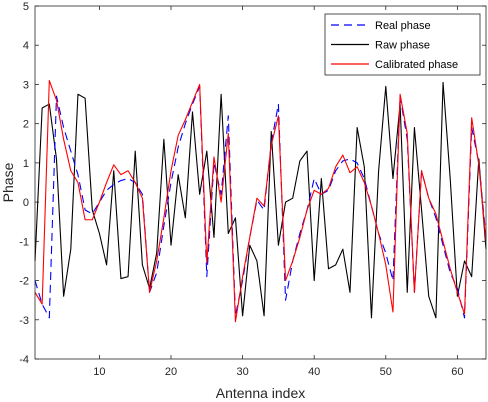 Image resolution: width=488 pixels, height=402 pixels. What do you see at coordinates (314, 372) in the screenshot?
I see `x-tick-label: 40` at bounding box center [314, 372].